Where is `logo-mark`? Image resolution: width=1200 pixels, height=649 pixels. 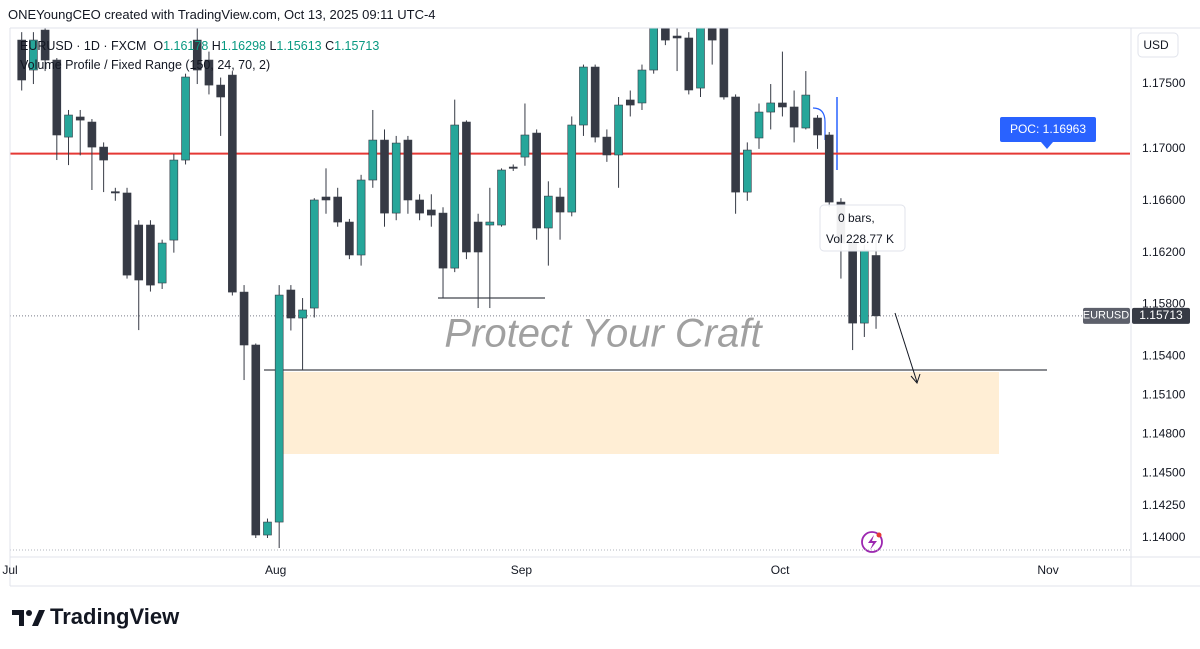 logo-mark is located at coordinates (18, 618).